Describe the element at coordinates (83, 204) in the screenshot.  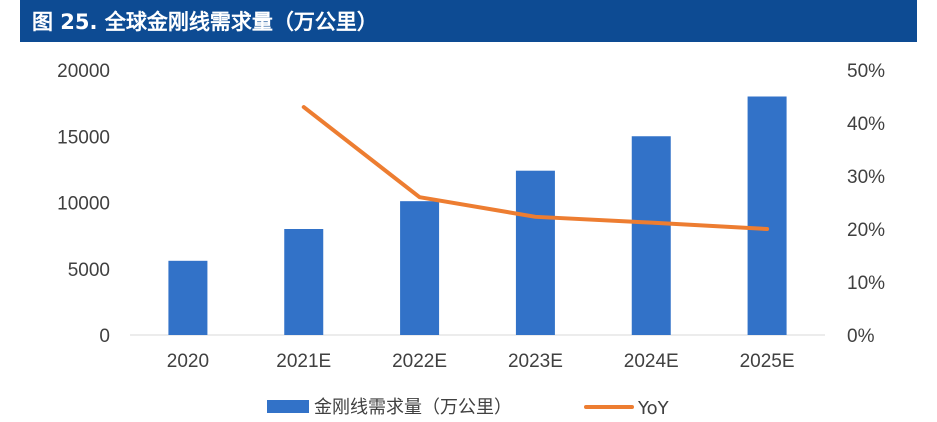
I see `y-left-tick-label: 10000` at that location.